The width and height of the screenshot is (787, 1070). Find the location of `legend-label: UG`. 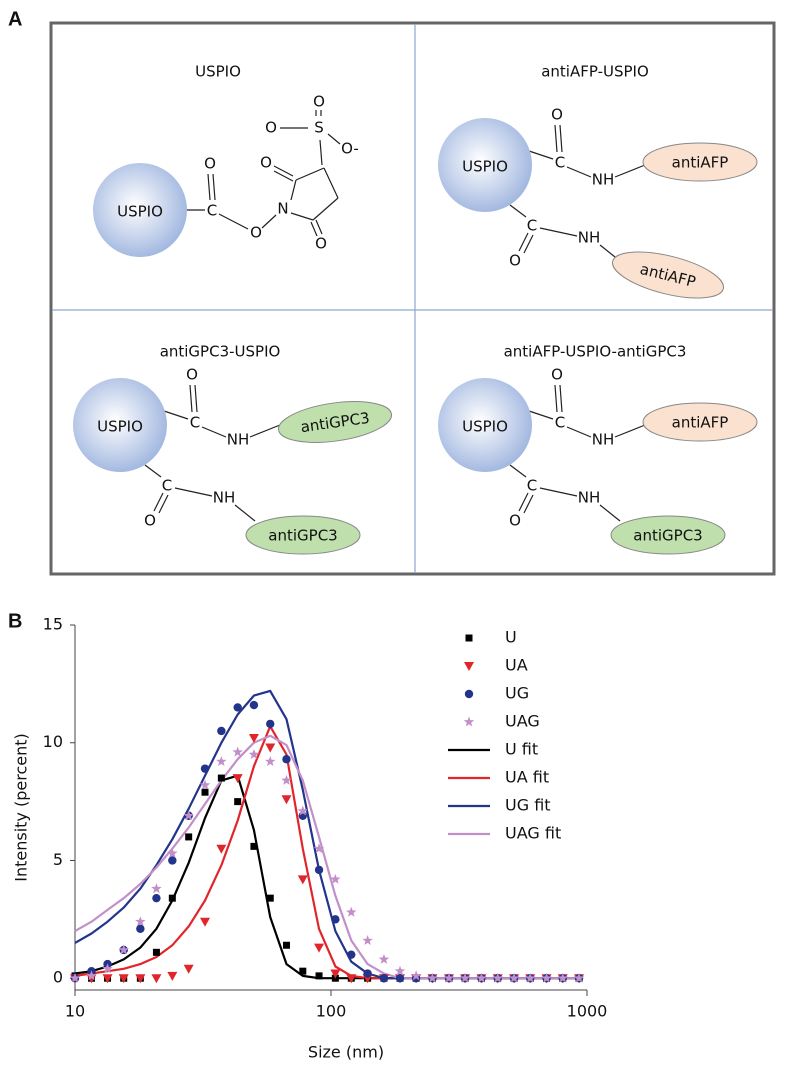

legend-label: UG is located at coordinates (517, 693).